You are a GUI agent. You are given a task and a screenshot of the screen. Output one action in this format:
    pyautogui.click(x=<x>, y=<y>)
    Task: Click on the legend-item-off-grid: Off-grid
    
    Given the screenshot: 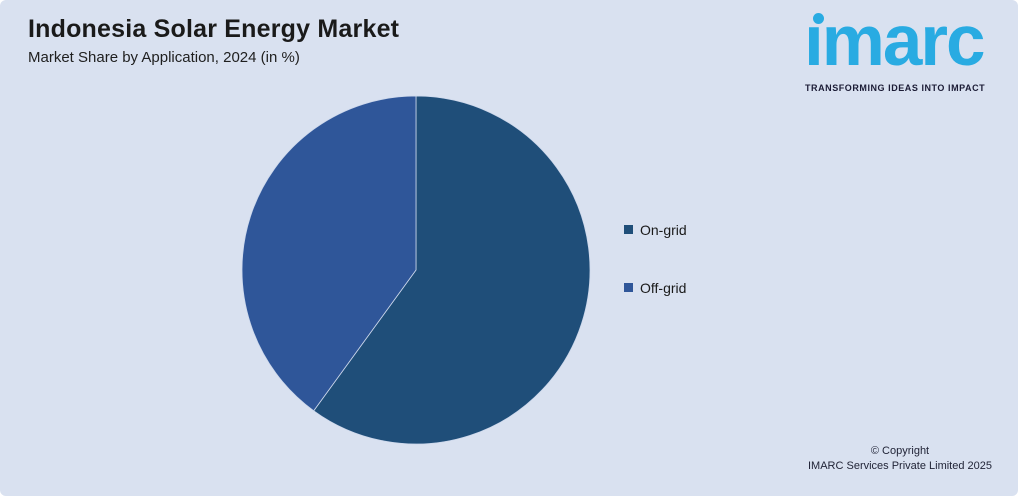 What is the action you would take?
    pyautogui.click(x=655, y=287)
    